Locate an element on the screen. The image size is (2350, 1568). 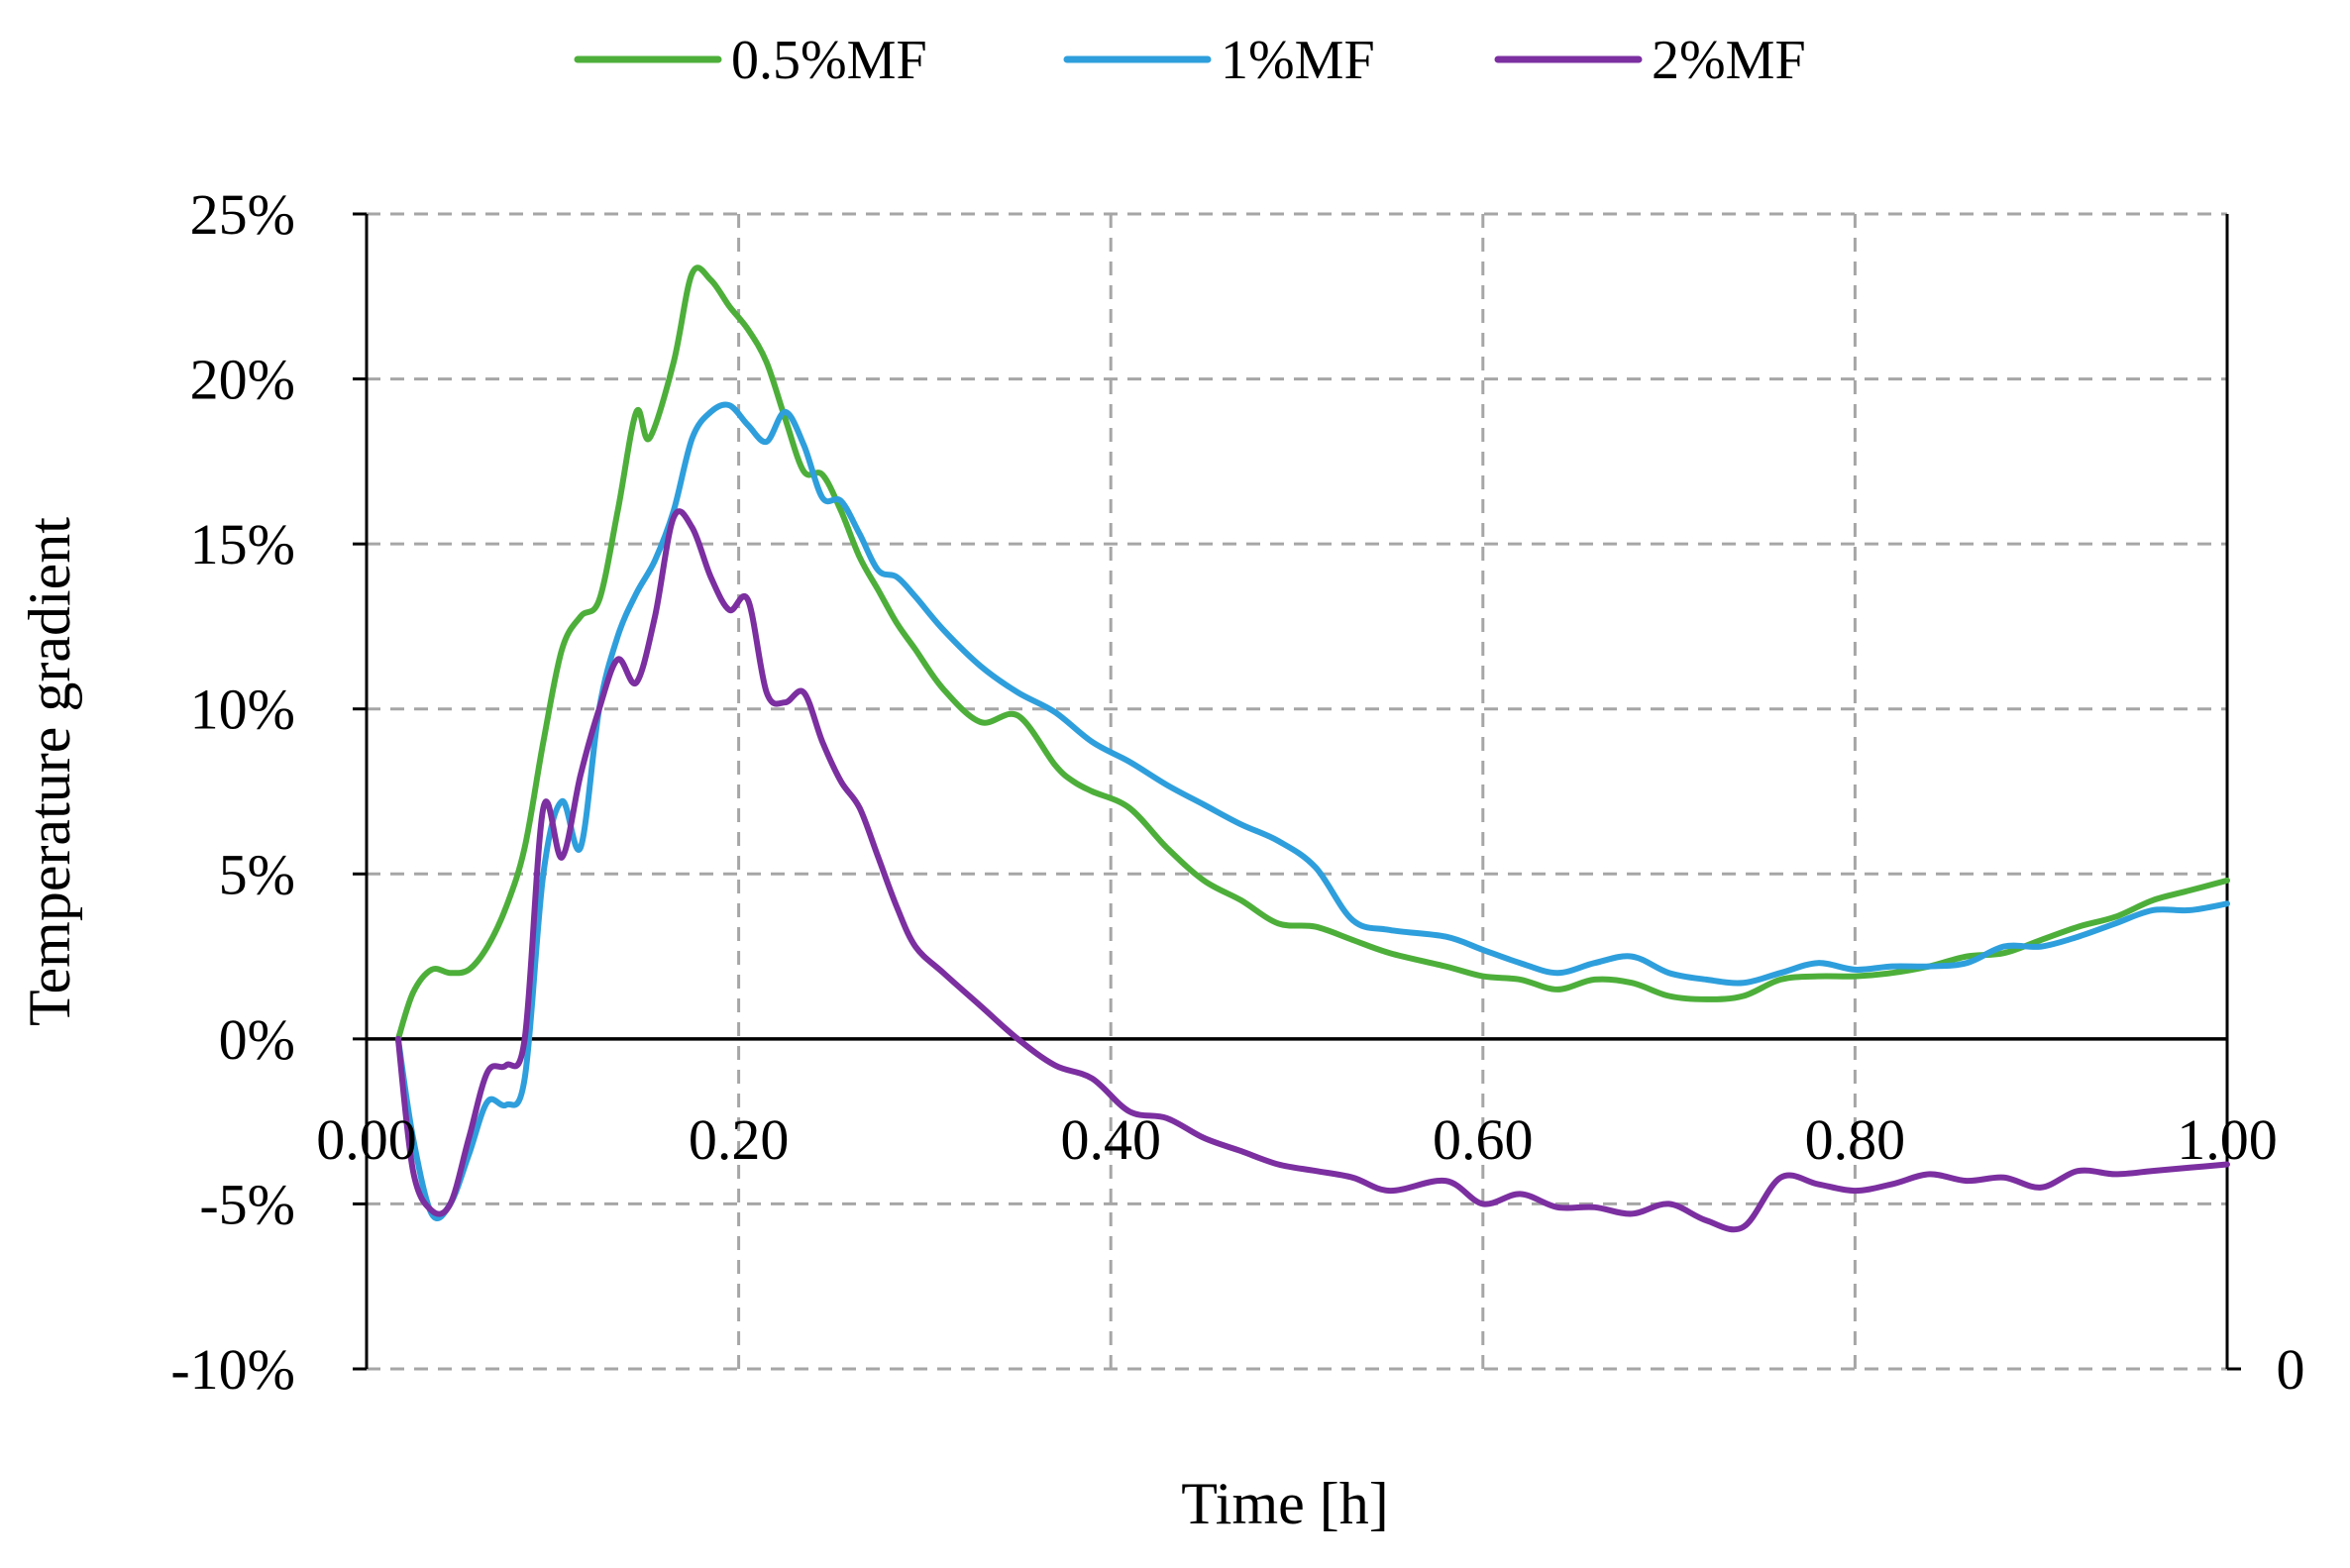
y-tick-label: -5% is located at coordinates (247, 1204).